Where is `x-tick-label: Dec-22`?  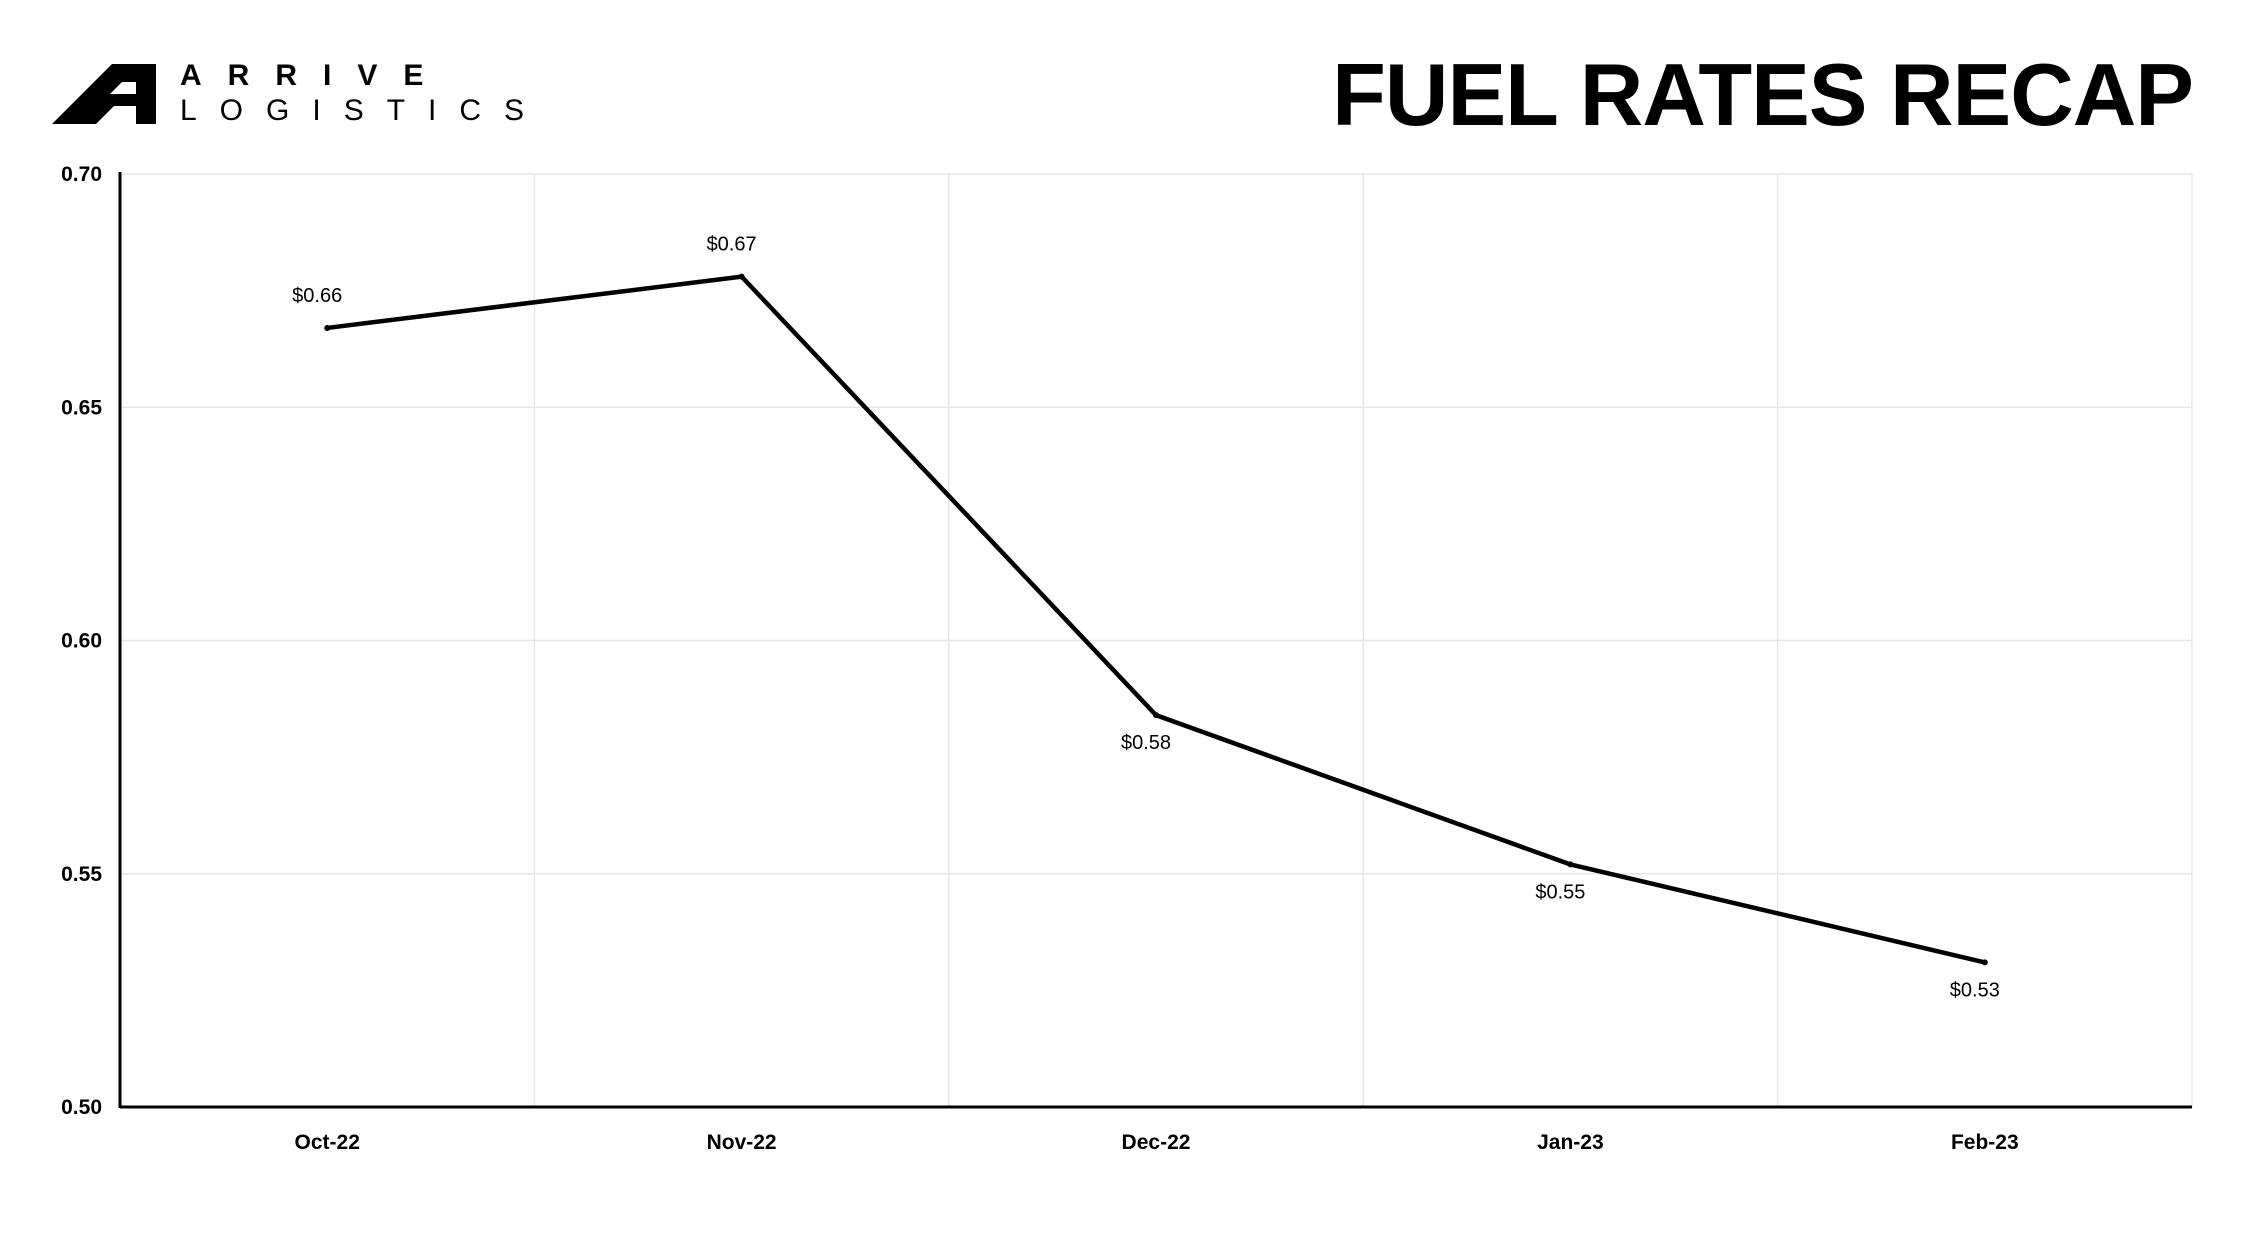 x-tick-label: Dec-22 is located at coordinates (1156, 1142).